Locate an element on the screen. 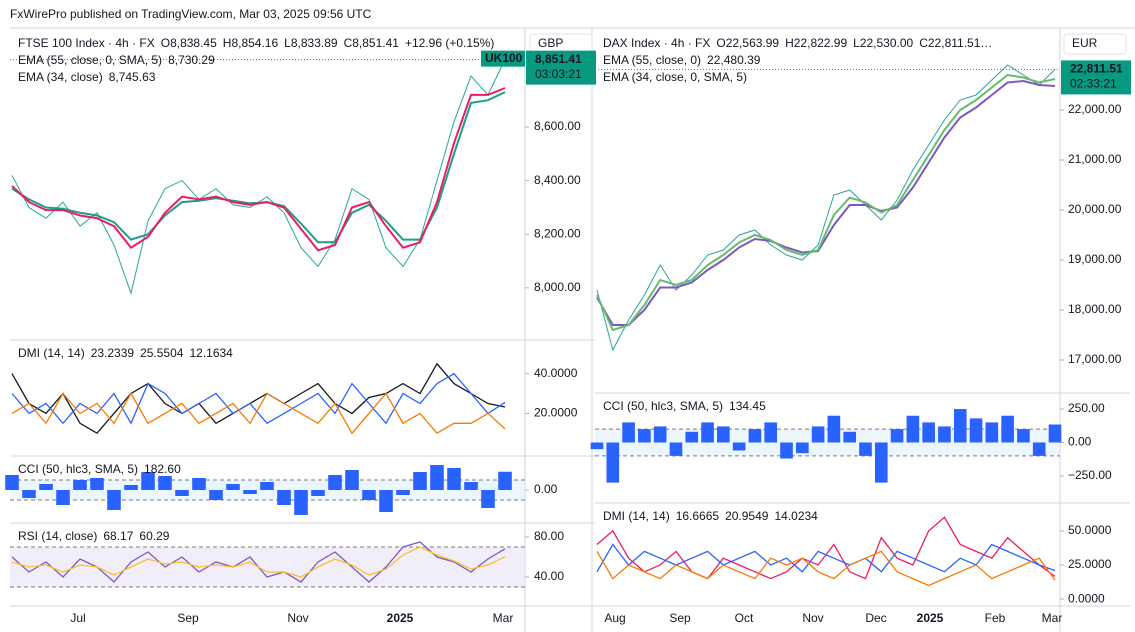 This screenshot has height=632, width=1135. band-fill is located at coordinates (267, 567).